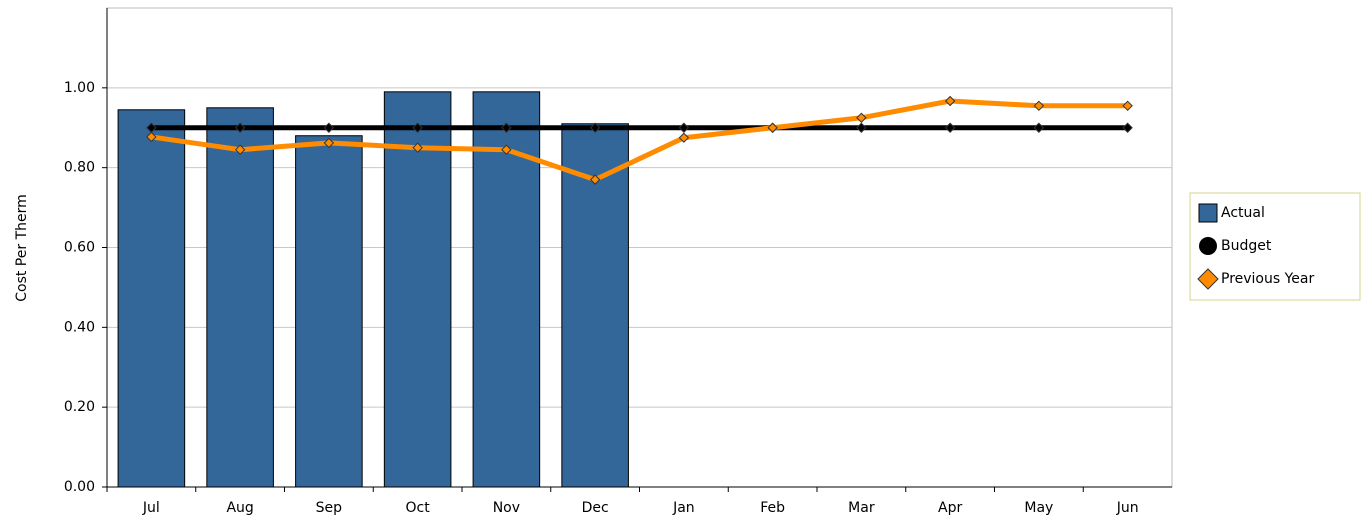  I want to click on y-tick-label: 0.40, so click(79, 327).